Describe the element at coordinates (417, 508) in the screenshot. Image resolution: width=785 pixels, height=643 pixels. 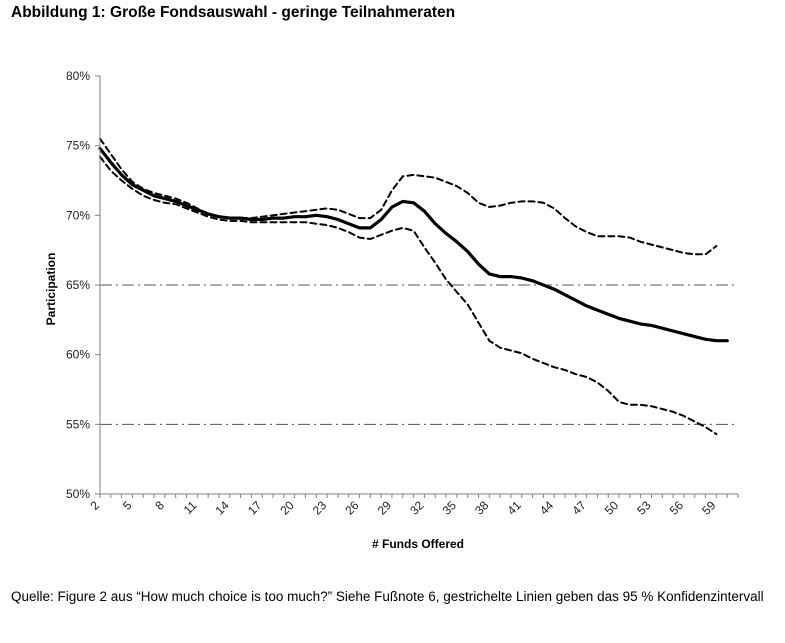
I see `x-tick-label: 32` at that location.